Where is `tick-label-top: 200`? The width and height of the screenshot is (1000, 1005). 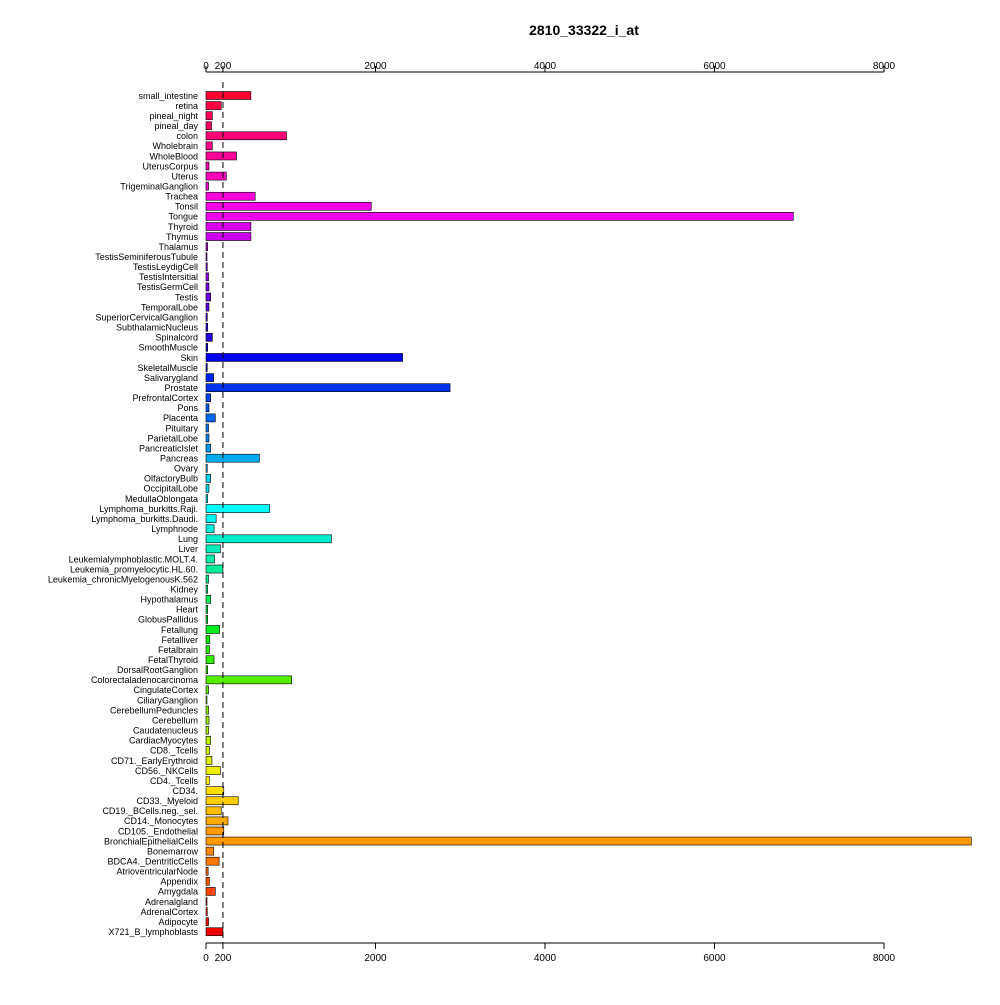 tick-label-top: 200 is located at coordinates (223, 66).